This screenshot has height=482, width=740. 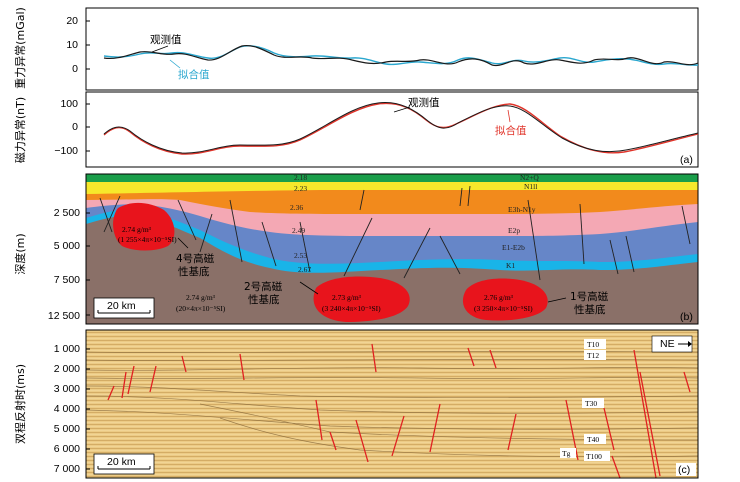 What do you see at coordinates (590, 309) in the screenshot?
I see `body-1-label-line2: 性基底` at bounding box center [590, 309].